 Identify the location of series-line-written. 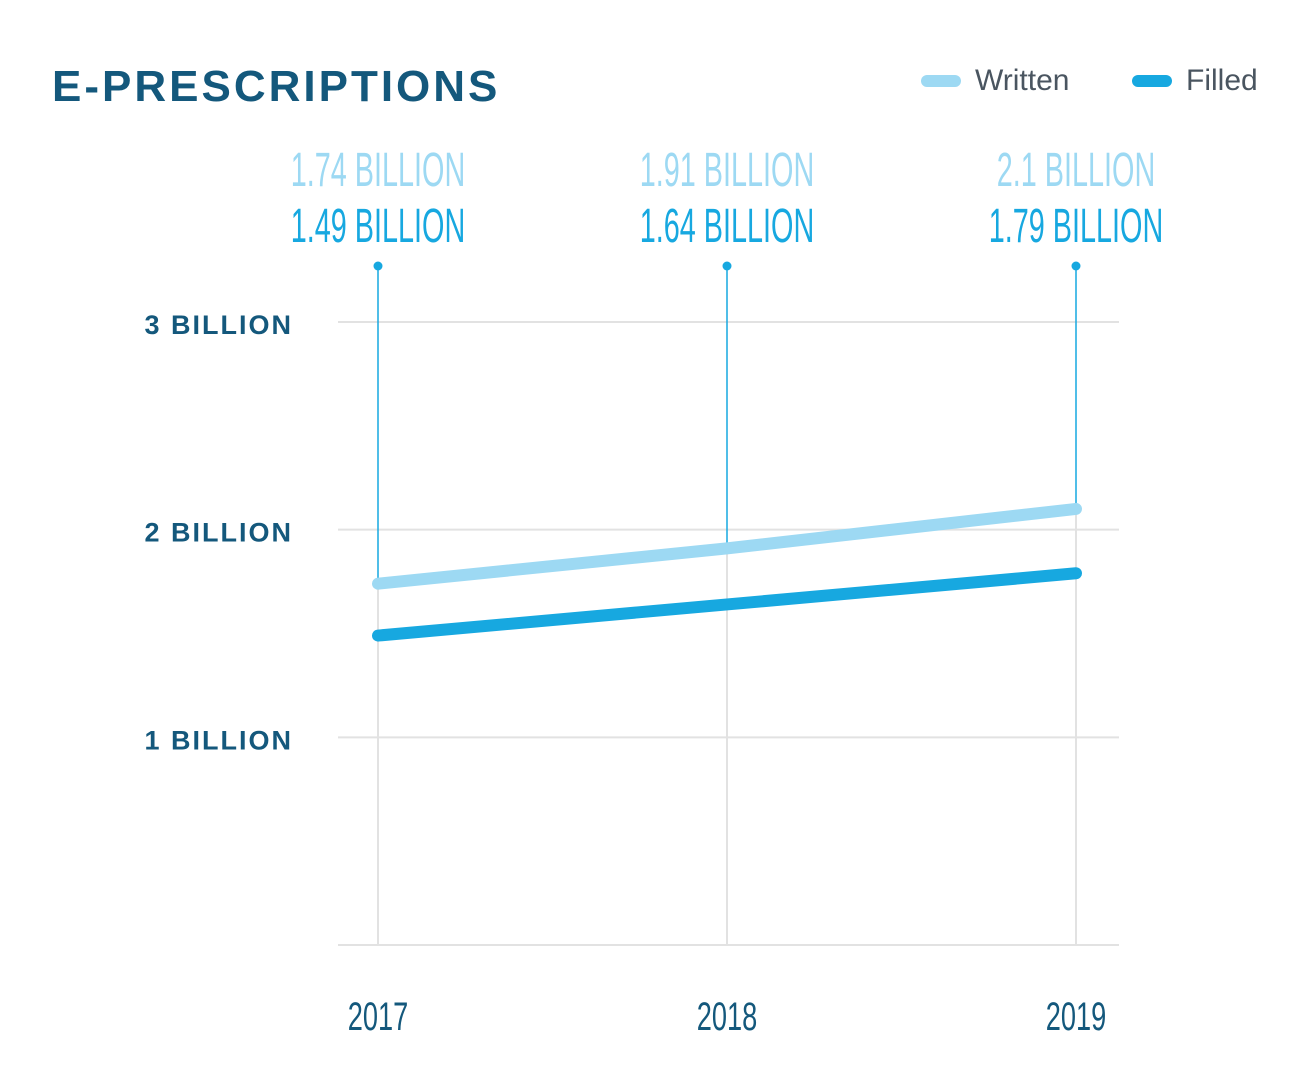
(727, 546).